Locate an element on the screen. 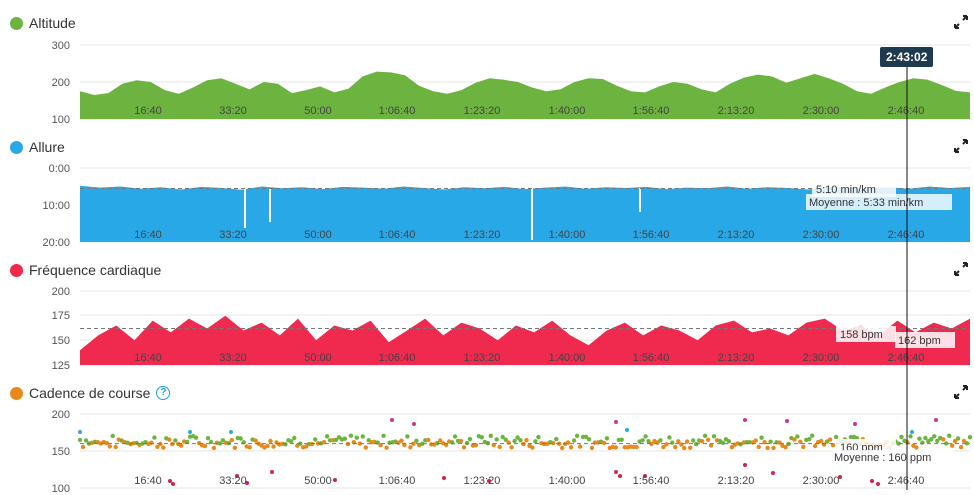 Image resolution: width=974 pixels, height=495 pixels. altitude-header: Altitude is located at coordinates (43, 23).